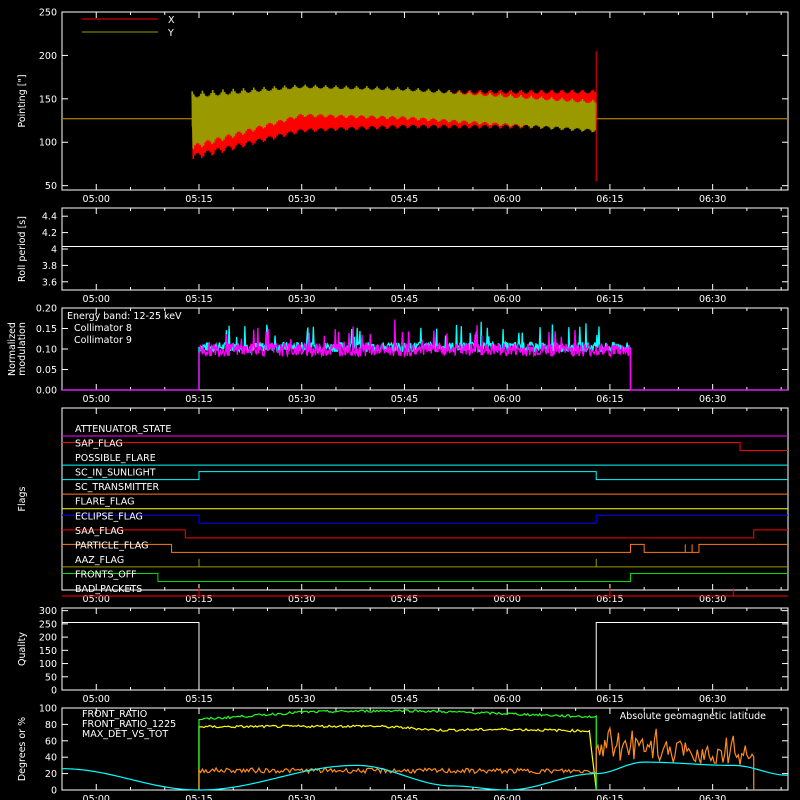 This screenshot has height=800, width=800. Describe the element at coordinates (49, 282) in the screenshot. I see `y-tick-label: 3.6` at that location.